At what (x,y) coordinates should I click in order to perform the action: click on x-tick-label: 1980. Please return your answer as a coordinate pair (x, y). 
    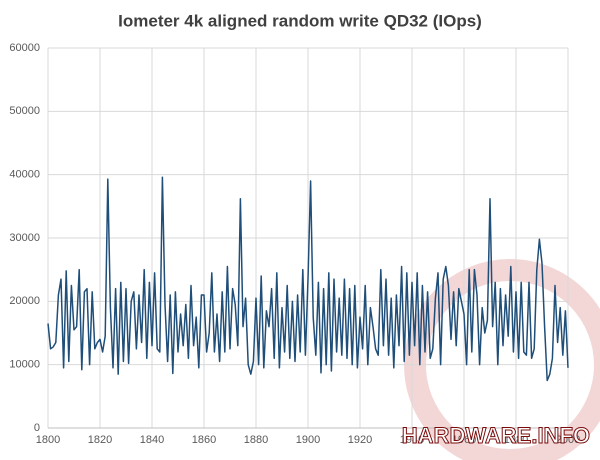
    Looking at the image, I should click on (516, 440).